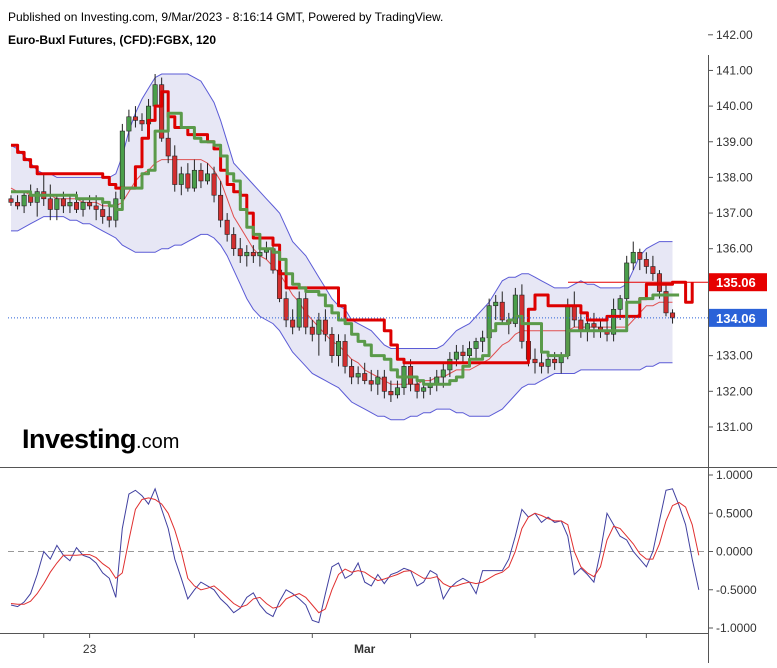  What do you see at coordinates (734, 427) in the screenshot?
I see `price-tick-label: 131.00` at bounding box center [734, 427].